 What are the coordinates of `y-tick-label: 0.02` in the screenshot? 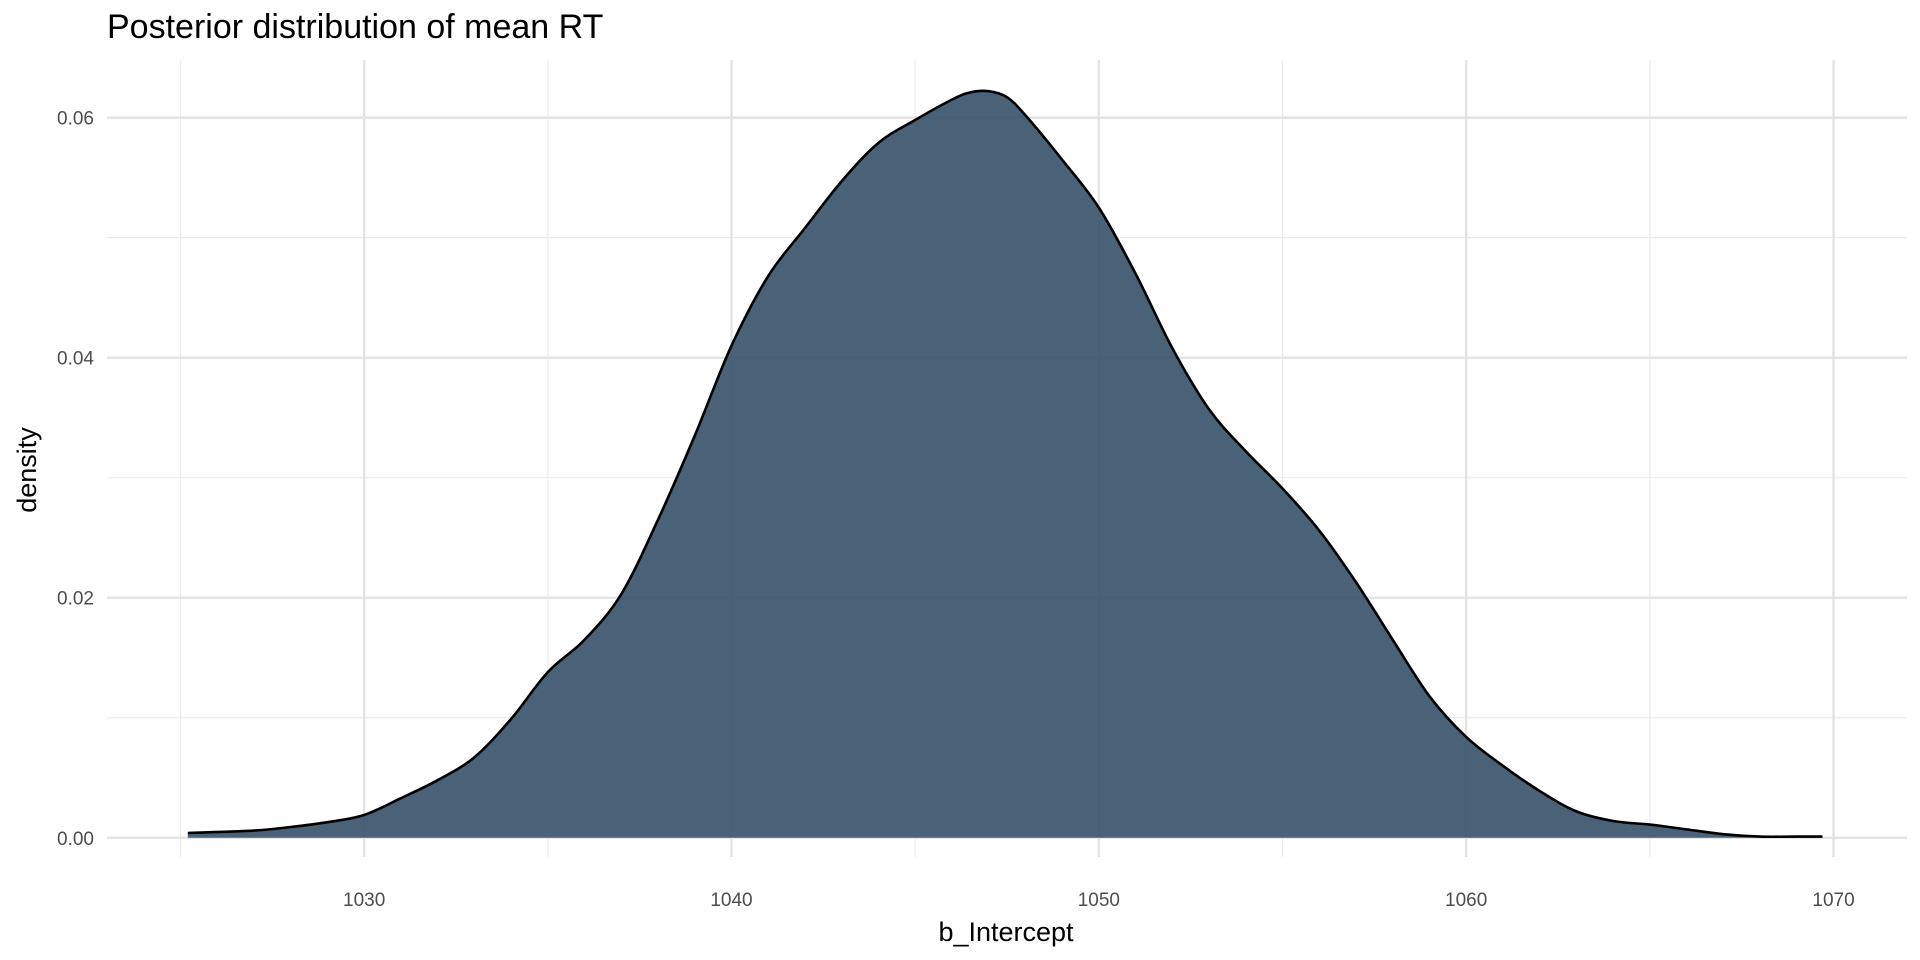 It's located at (75, 599).